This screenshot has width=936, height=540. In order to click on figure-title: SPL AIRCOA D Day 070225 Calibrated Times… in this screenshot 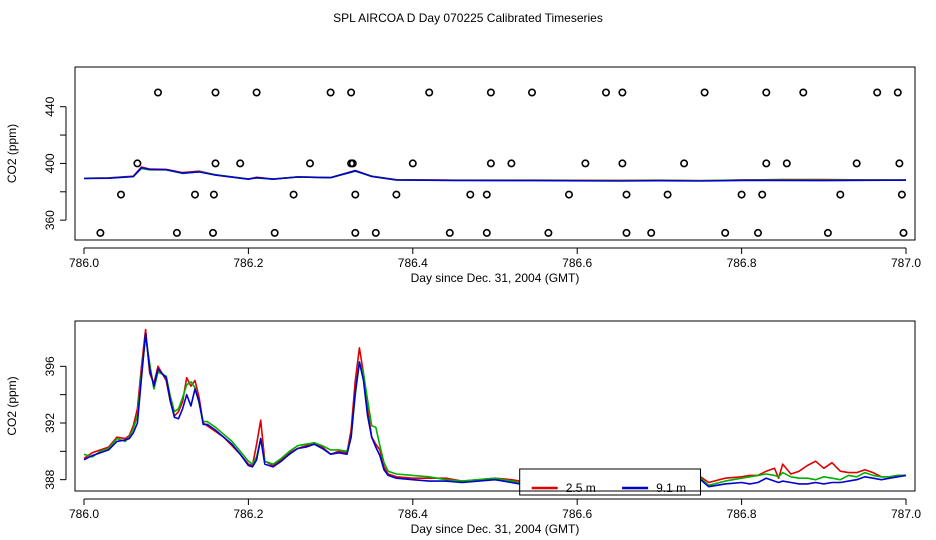, I will do `click(468, 18)`.